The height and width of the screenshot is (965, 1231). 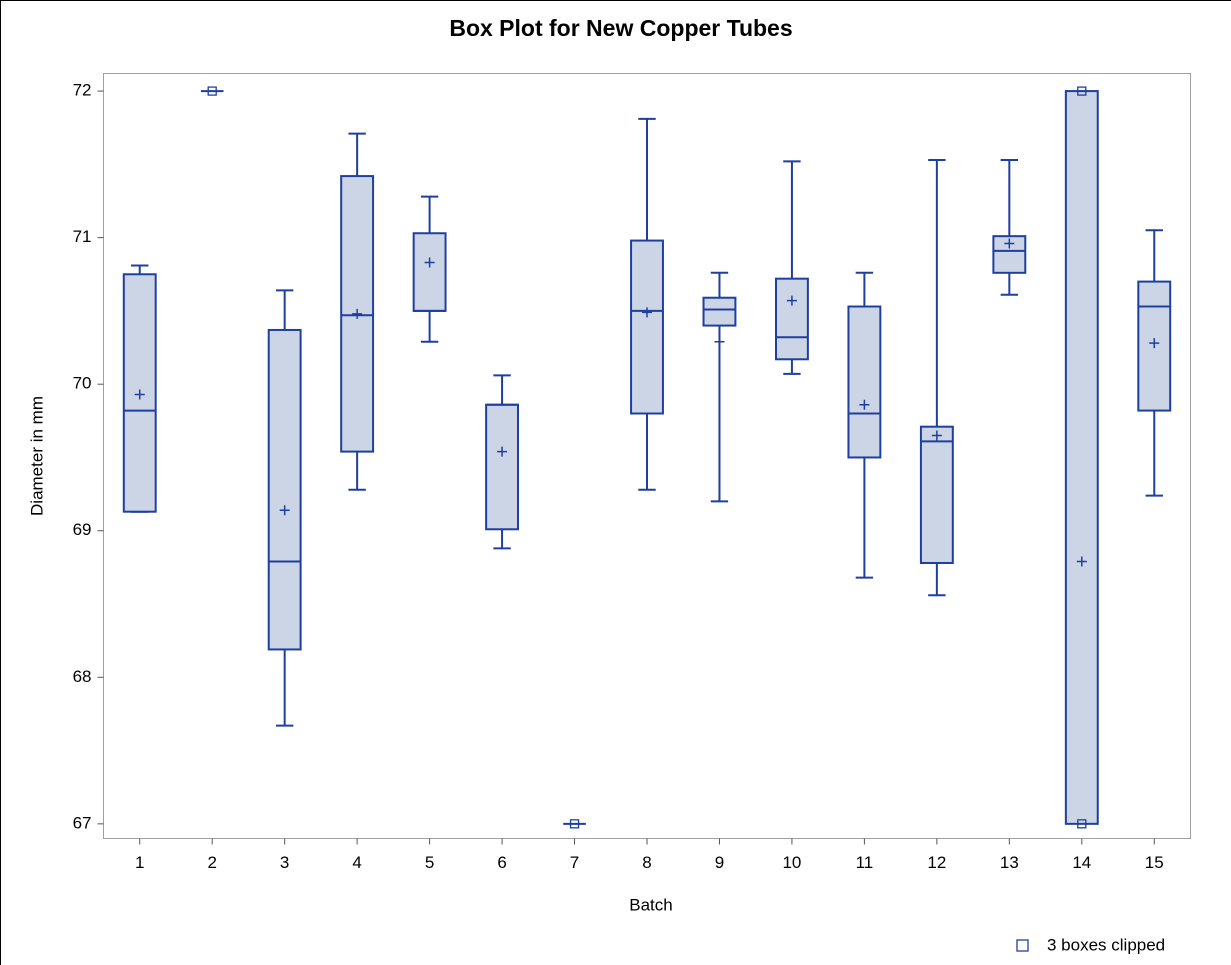 What do you see at coordinates (620, 28) in the screenshot?
I see `chart-title: Box Plot for New Copper Tubes` at bounding box center [620, 28].